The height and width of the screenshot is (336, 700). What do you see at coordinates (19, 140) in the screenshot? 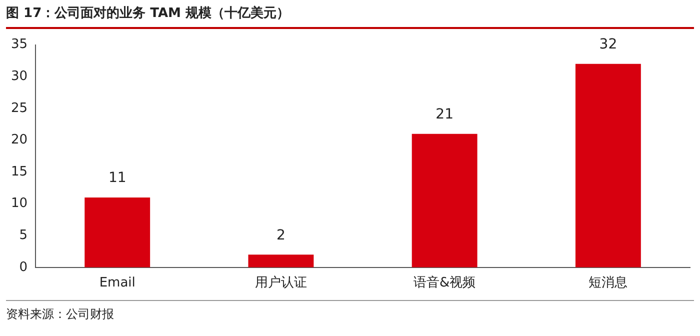
I see `y-tick-label: 20` at bounding box center [19, 140].